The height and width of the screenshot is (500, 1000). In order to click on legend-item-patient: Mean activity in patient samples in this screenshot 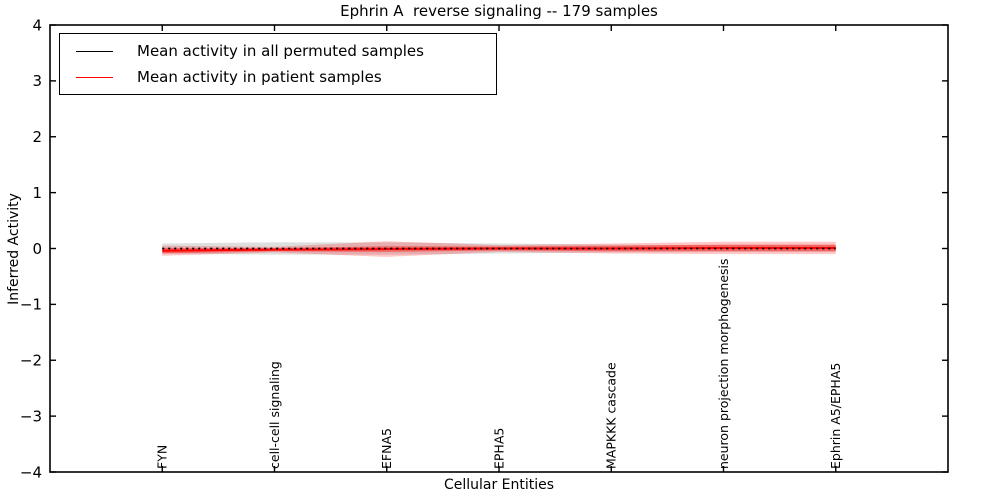, I will do `click(286, 77)`.